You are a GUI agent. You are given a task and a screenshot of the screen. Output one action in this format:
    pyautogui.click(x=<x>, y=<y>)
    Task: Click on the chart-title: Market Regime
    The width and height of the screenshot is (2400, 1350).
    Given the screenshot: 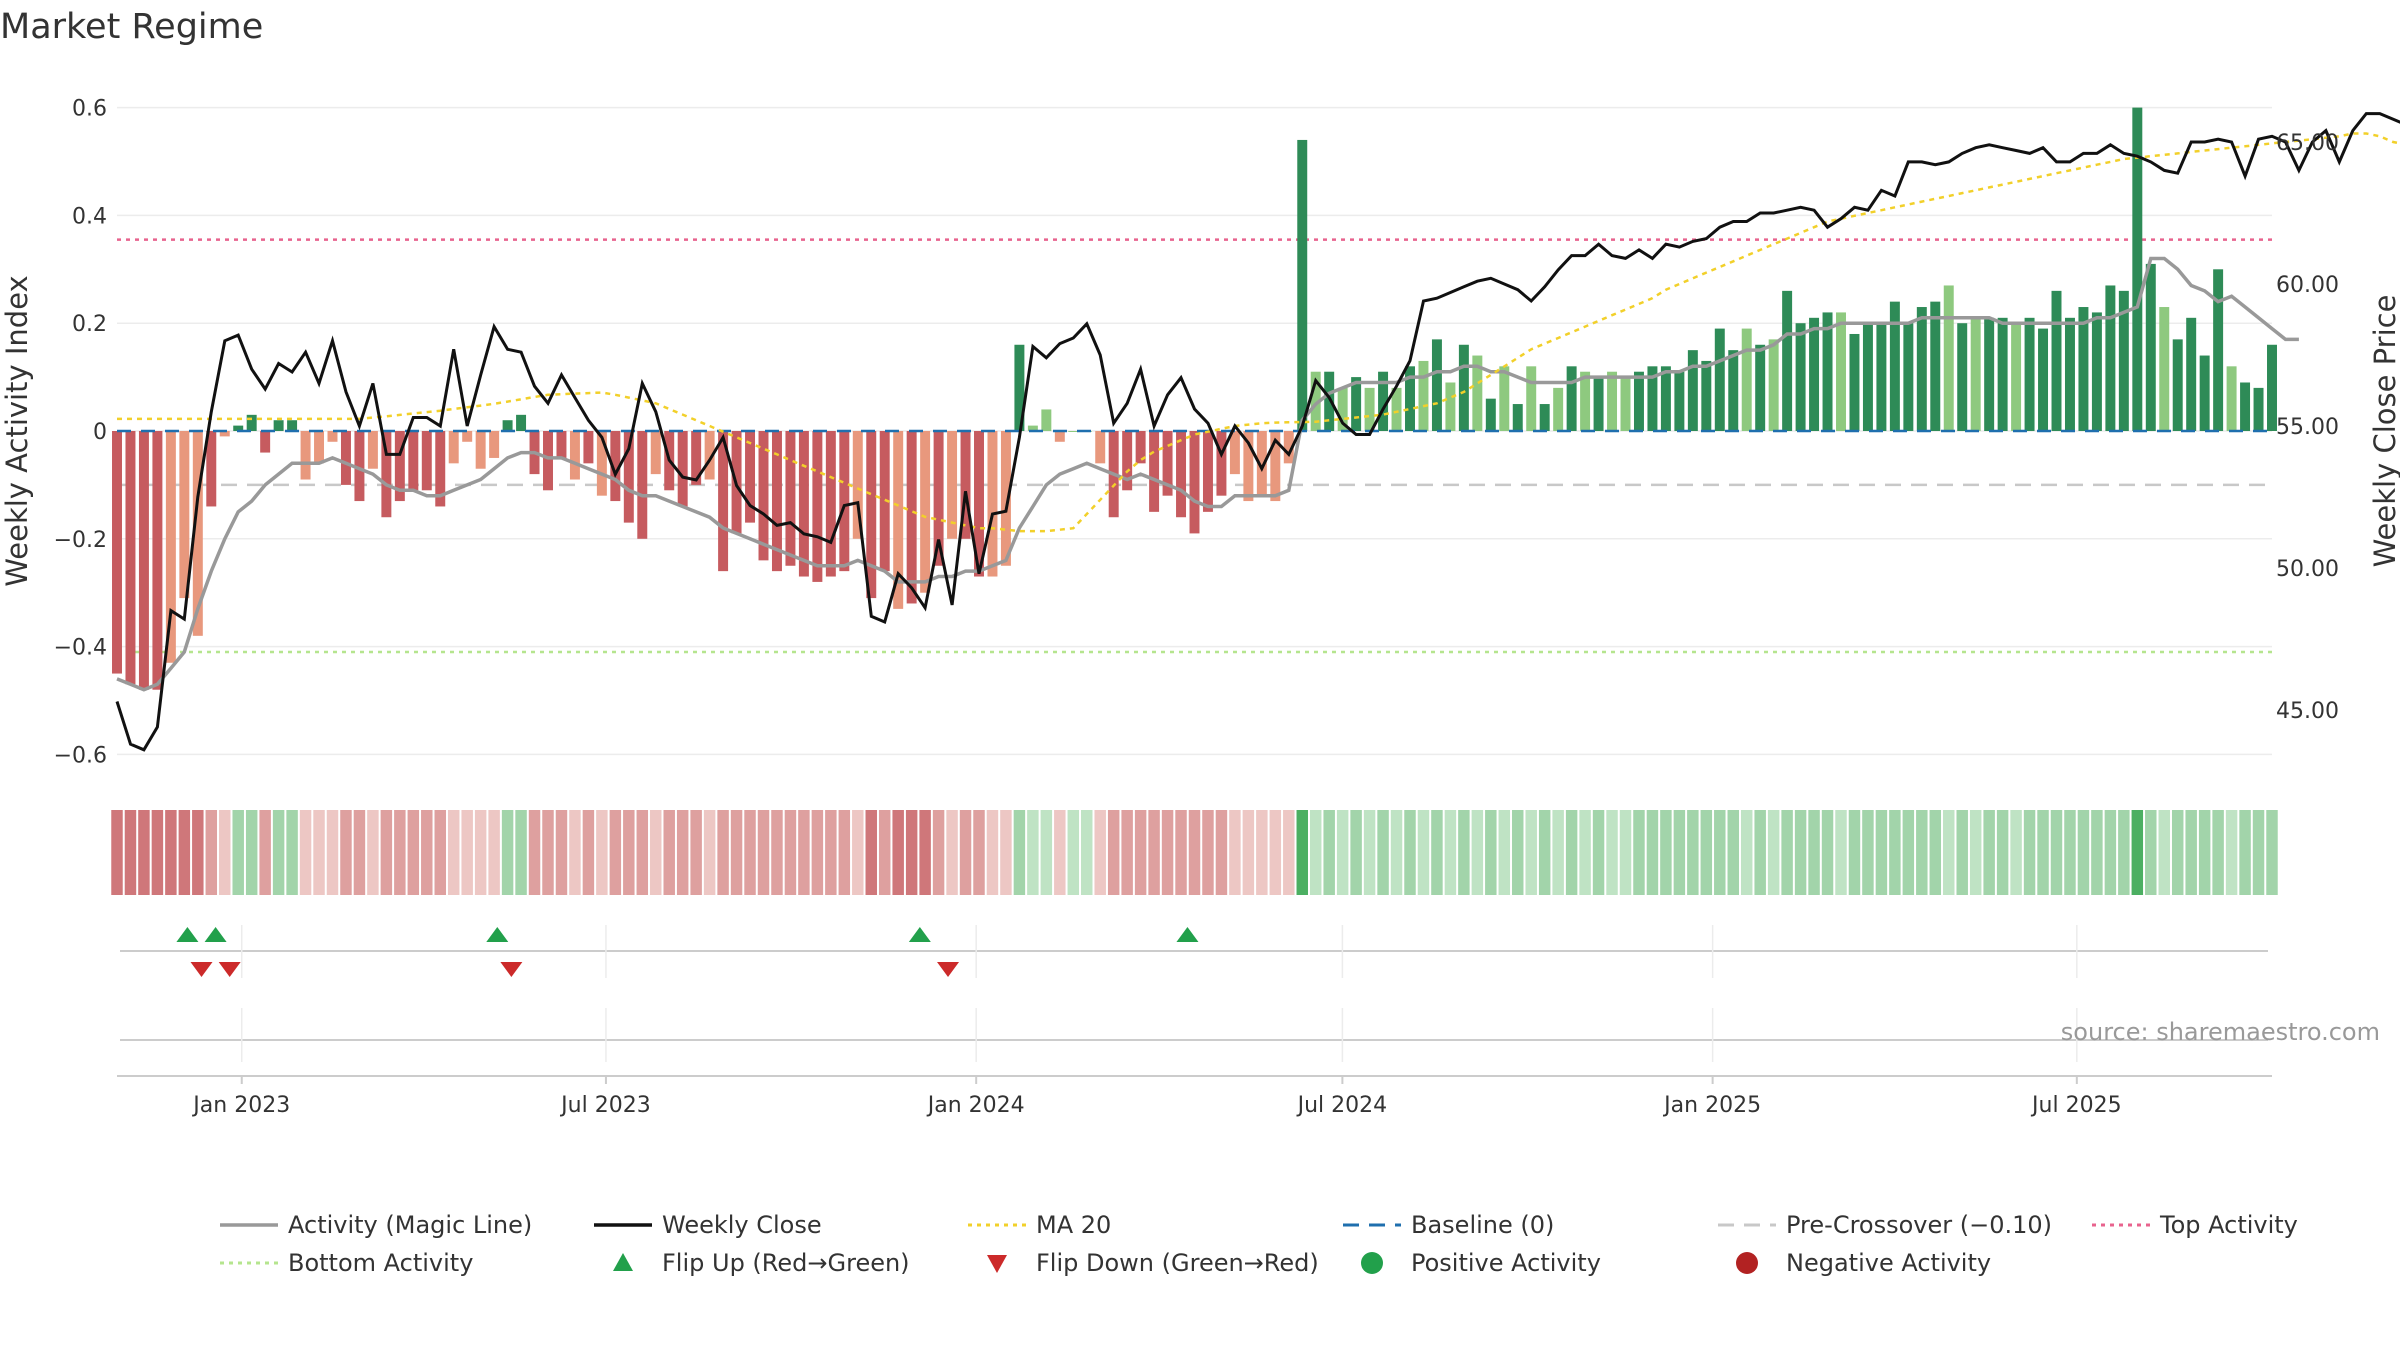 What is the action you would take?
    pyautogui.click(x=131, y=27)
    